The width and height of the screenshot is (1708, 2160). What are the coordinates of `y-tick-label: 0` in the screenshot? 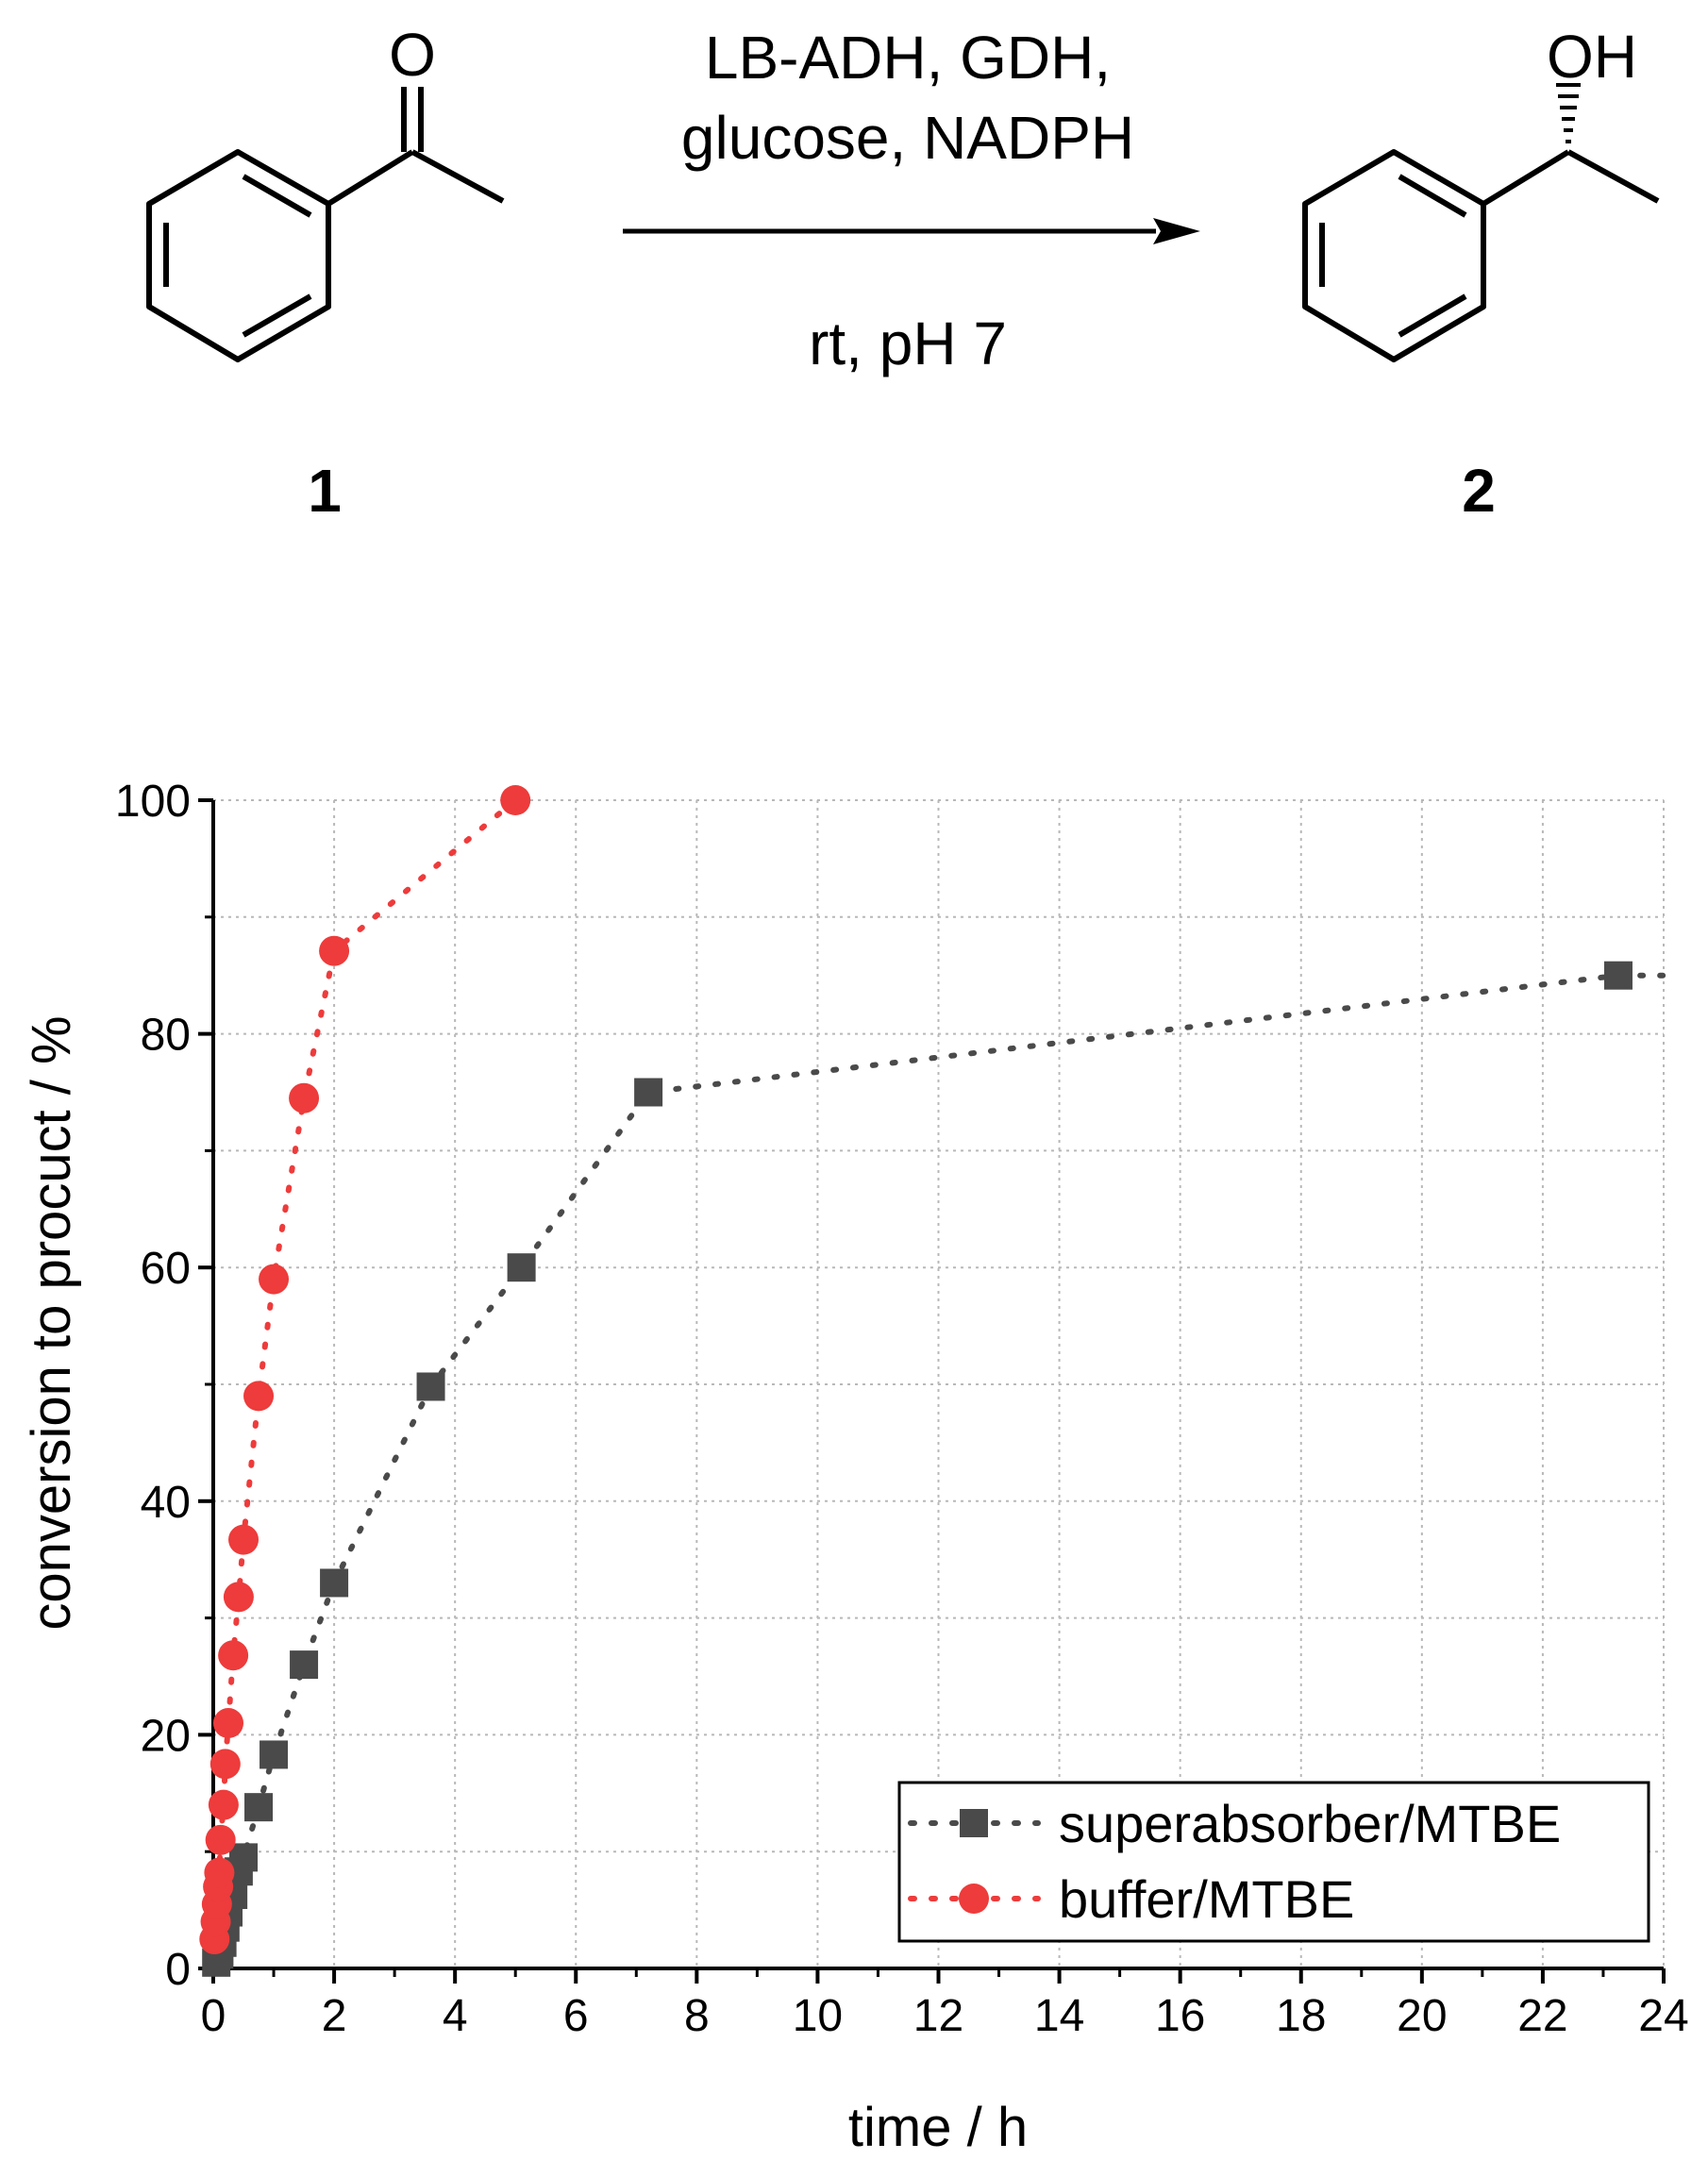 It's located at (178, 1970).